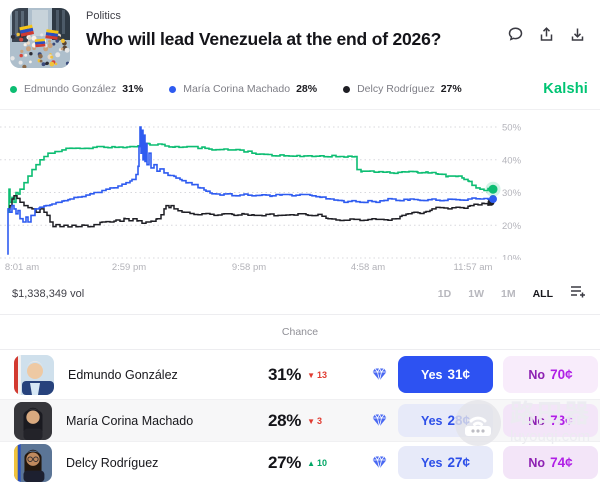  I want to click on no-button: No 73¢, so click(550, 420).